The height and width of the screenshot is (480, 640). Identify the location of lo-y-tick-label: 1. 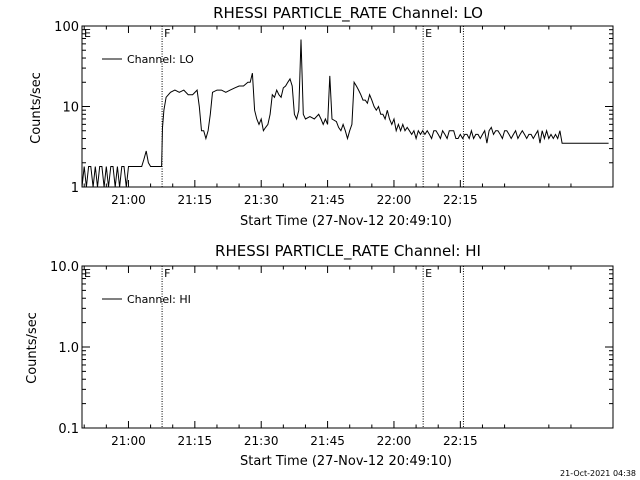
(75, 188).